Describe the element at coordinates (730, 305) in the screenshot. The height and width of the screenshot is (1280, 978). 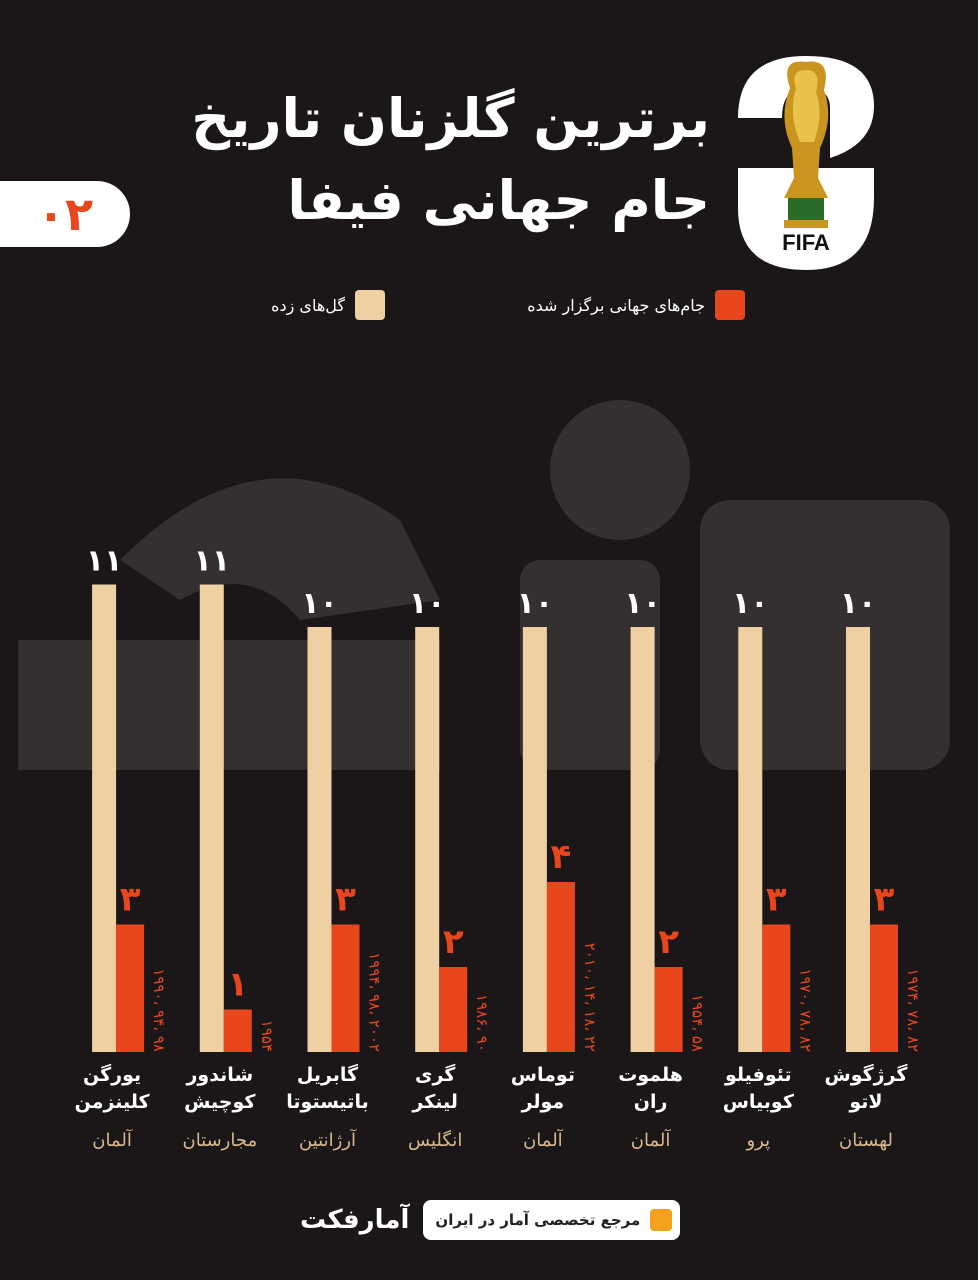
I see `cups-swatch` at that location.